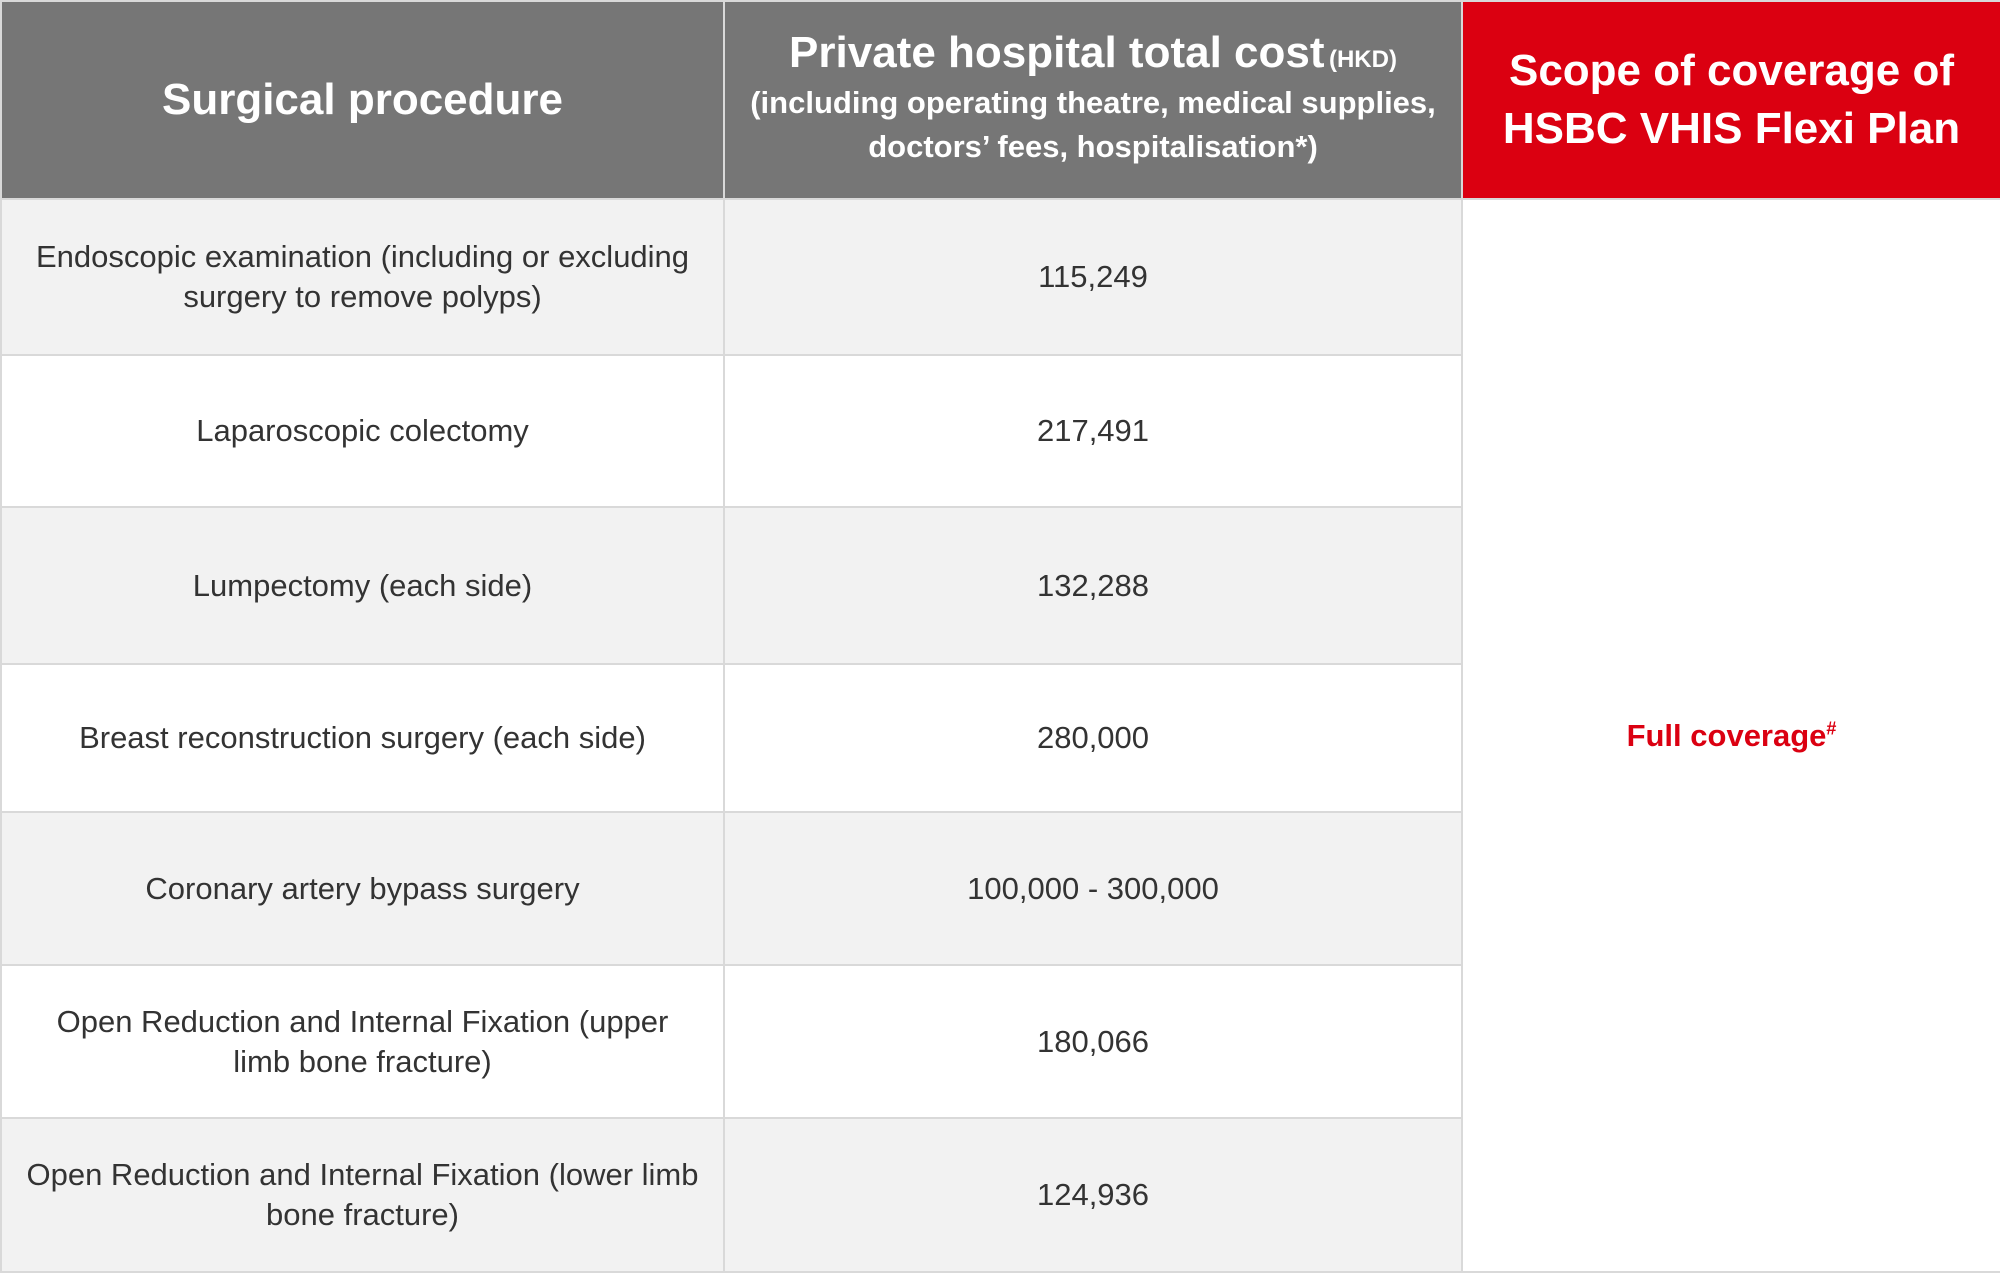 This screenshot has height=1276, width=2000. Describe the element at coordinates (1726, 735) in the screenshot. I see `coverage-text: Full coverage` at that location.